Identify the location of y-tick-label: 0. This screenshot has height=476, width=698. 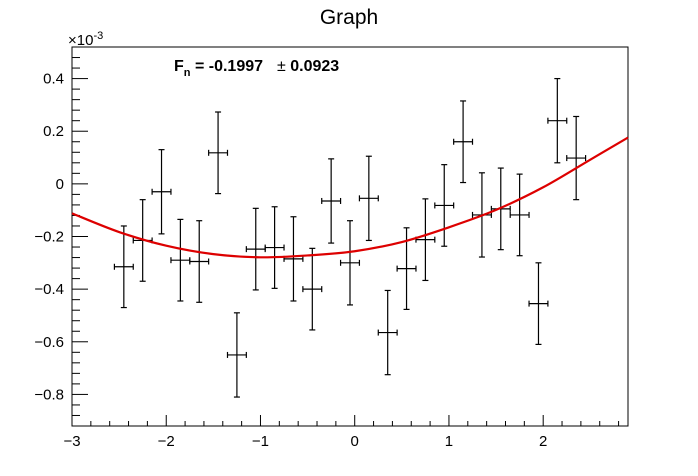
(60, 184).